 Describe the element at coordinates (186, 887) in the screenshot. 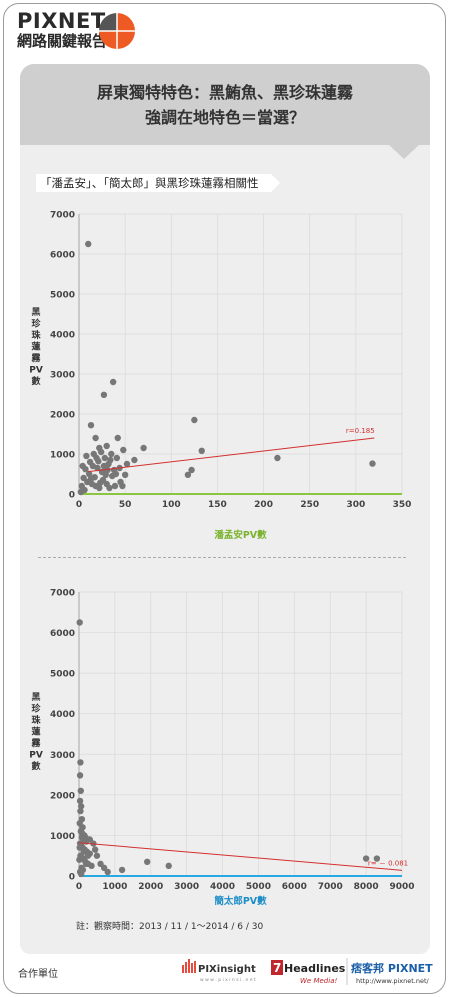

I see `x-tick-label: 3000` at that location.